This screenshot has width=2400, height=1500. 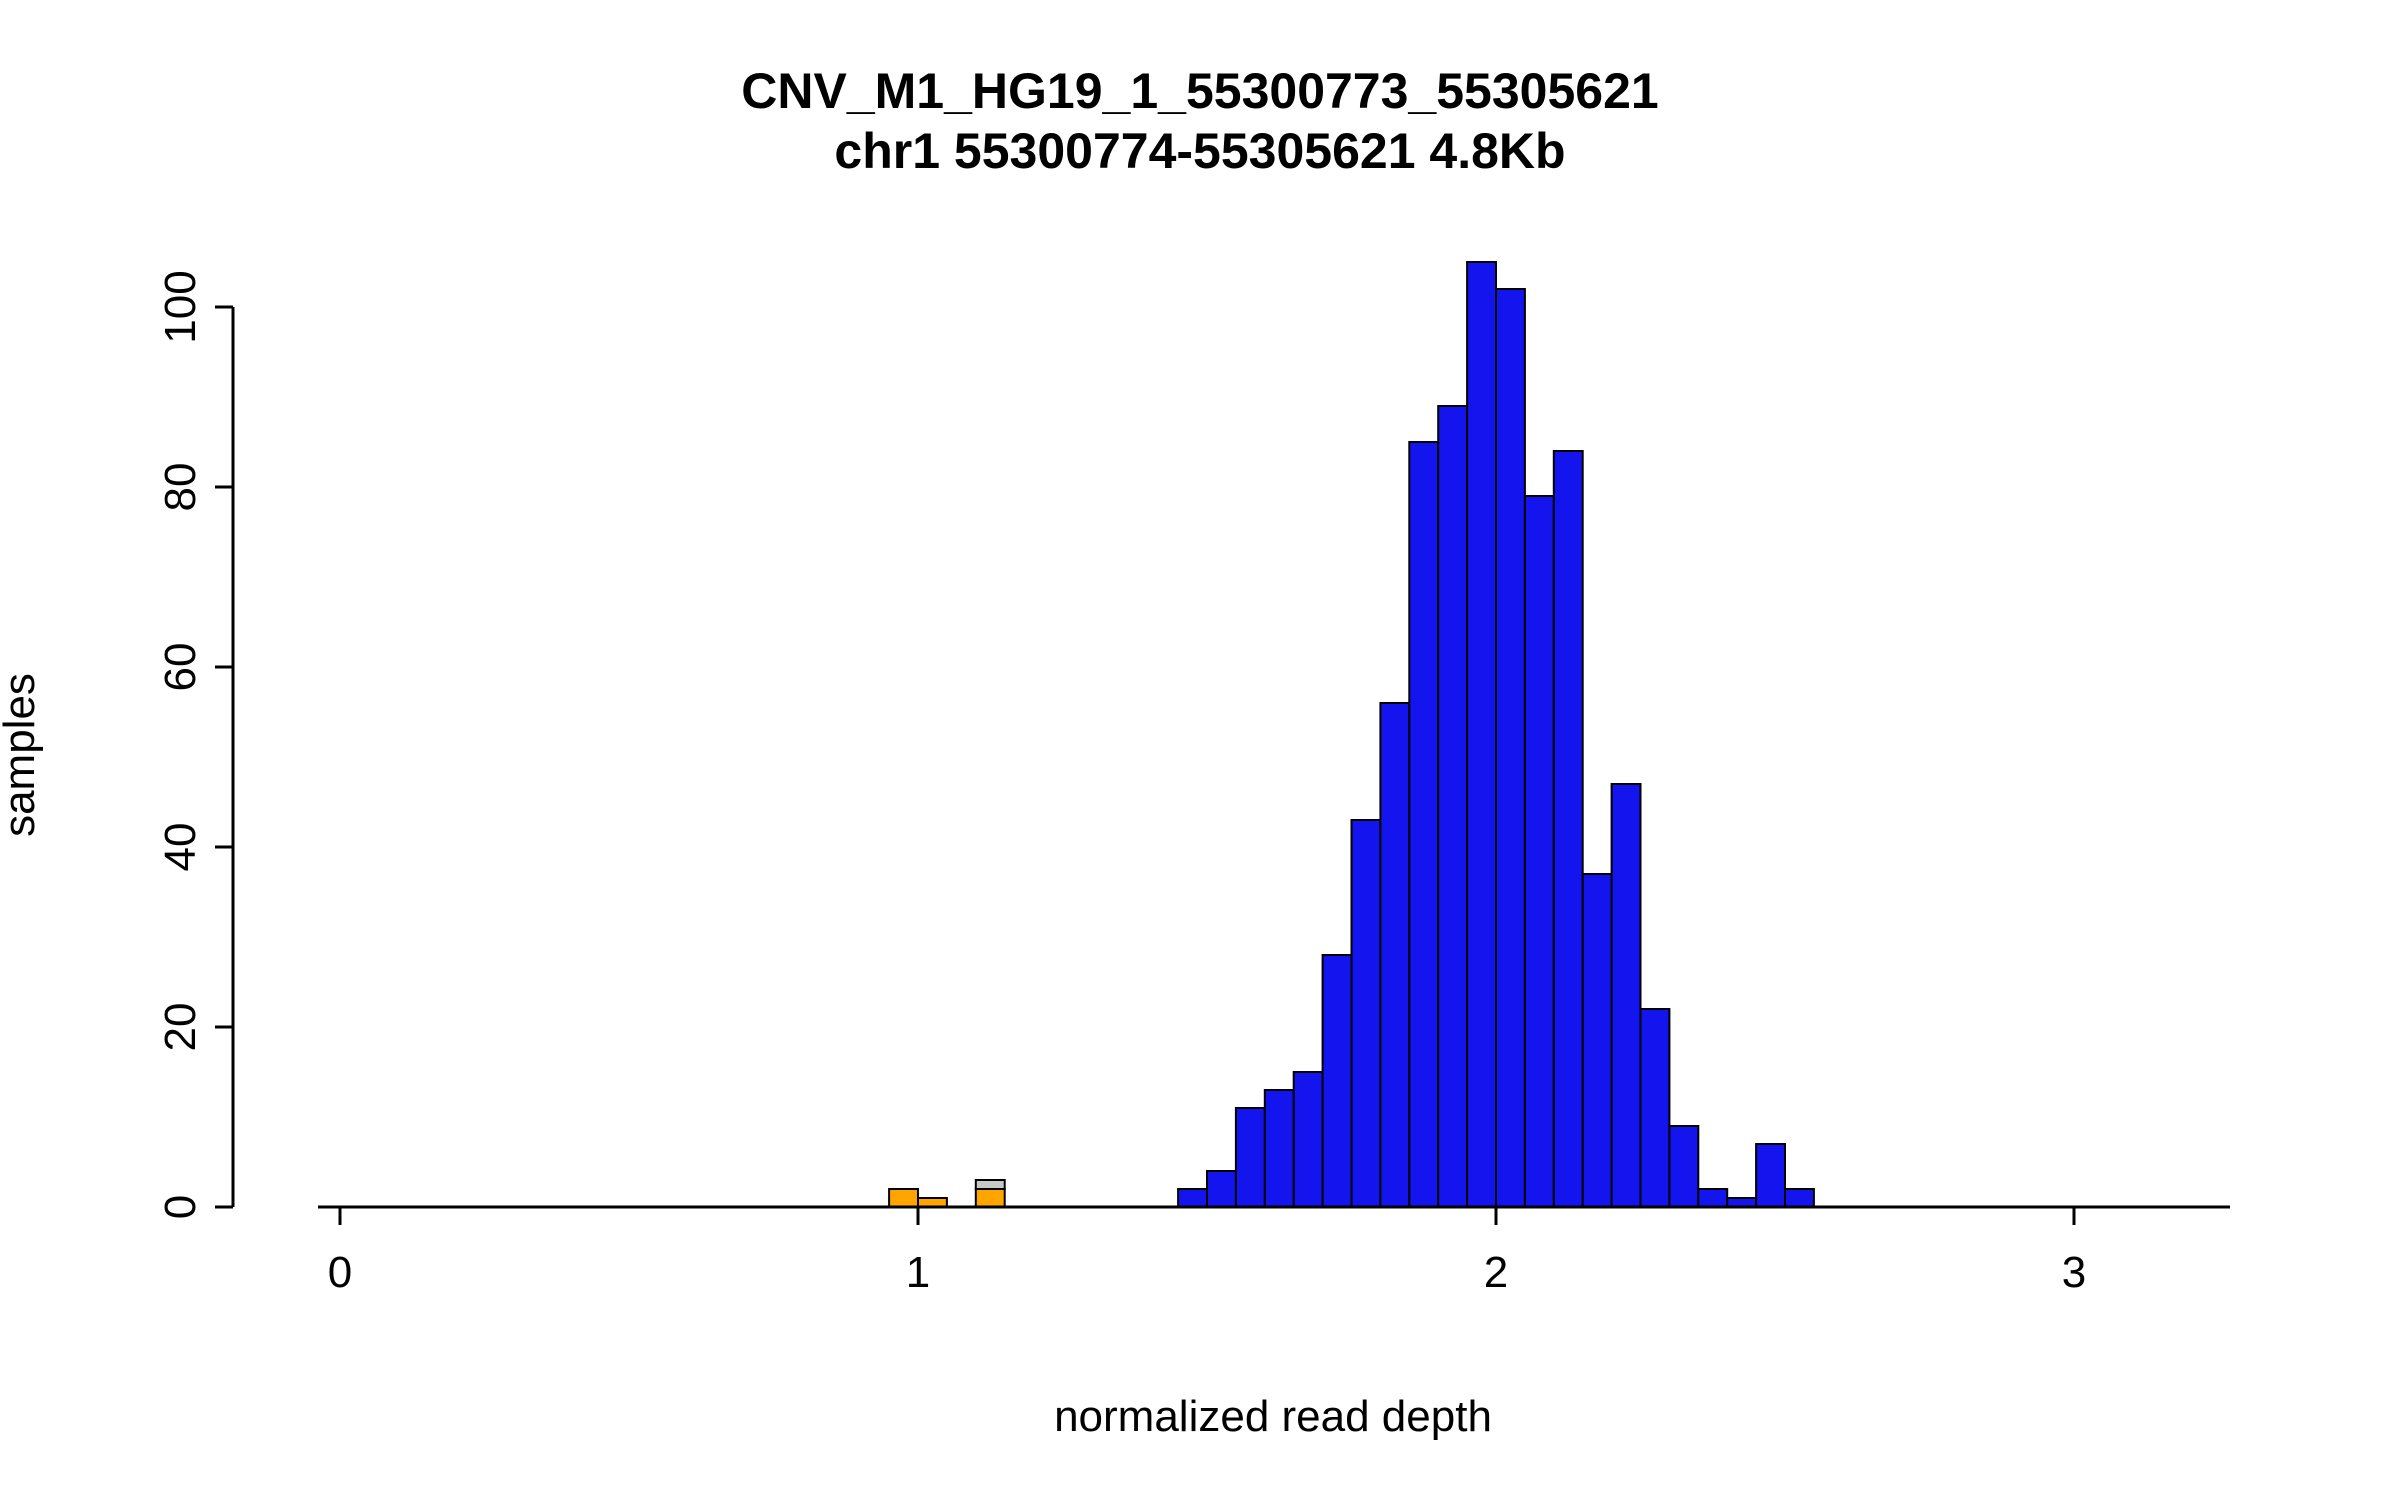 I want to click on y-axis-label: samples, so click(x=22, y=755).